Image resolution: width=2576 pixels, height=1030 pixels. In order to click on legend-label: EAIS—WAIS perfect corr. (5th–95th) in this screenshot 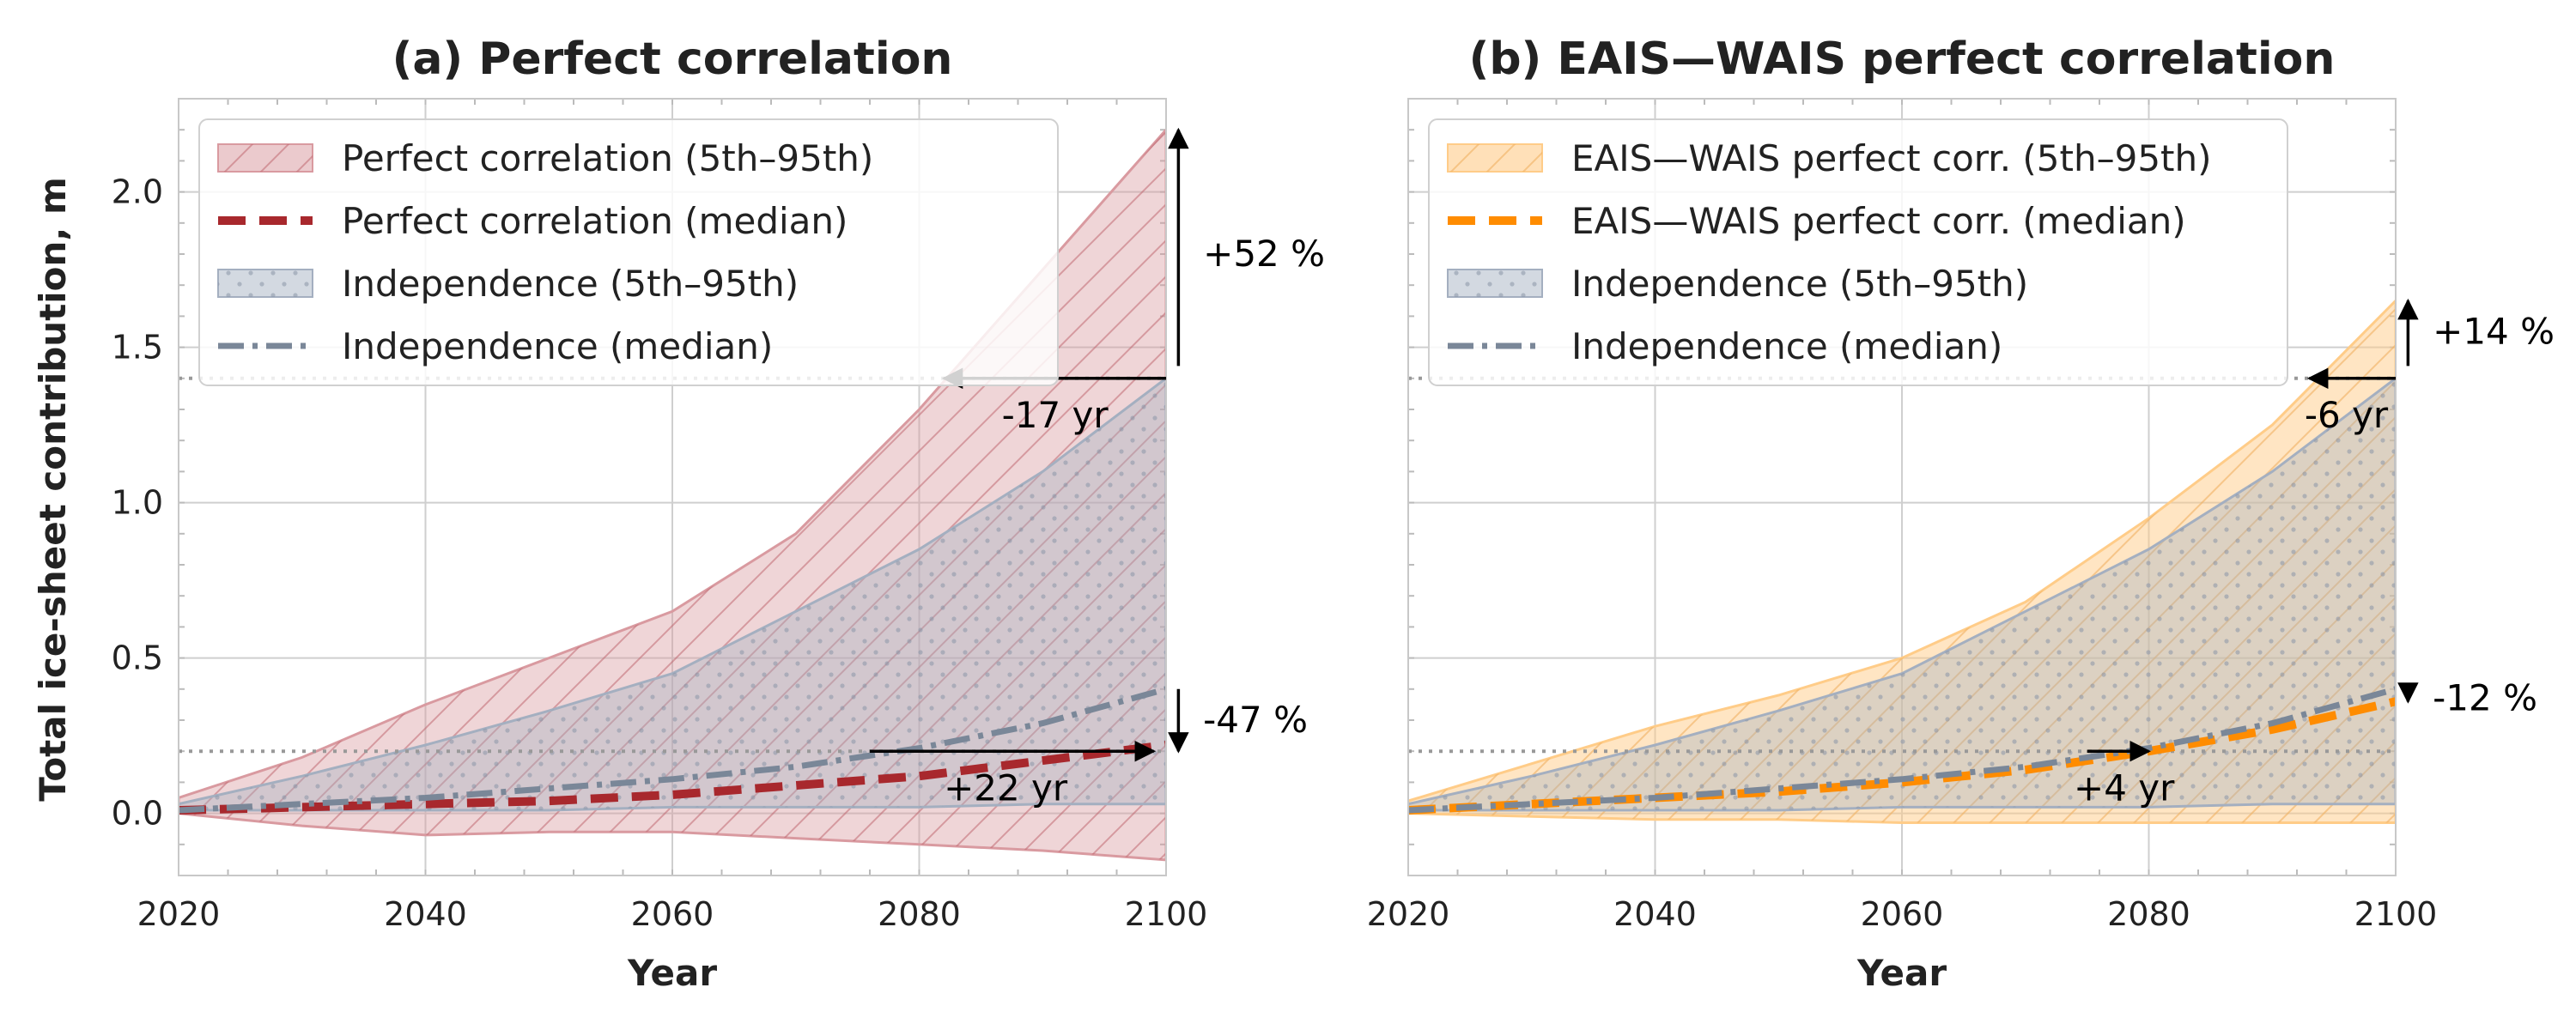, I will do `click(1892, 158)`.